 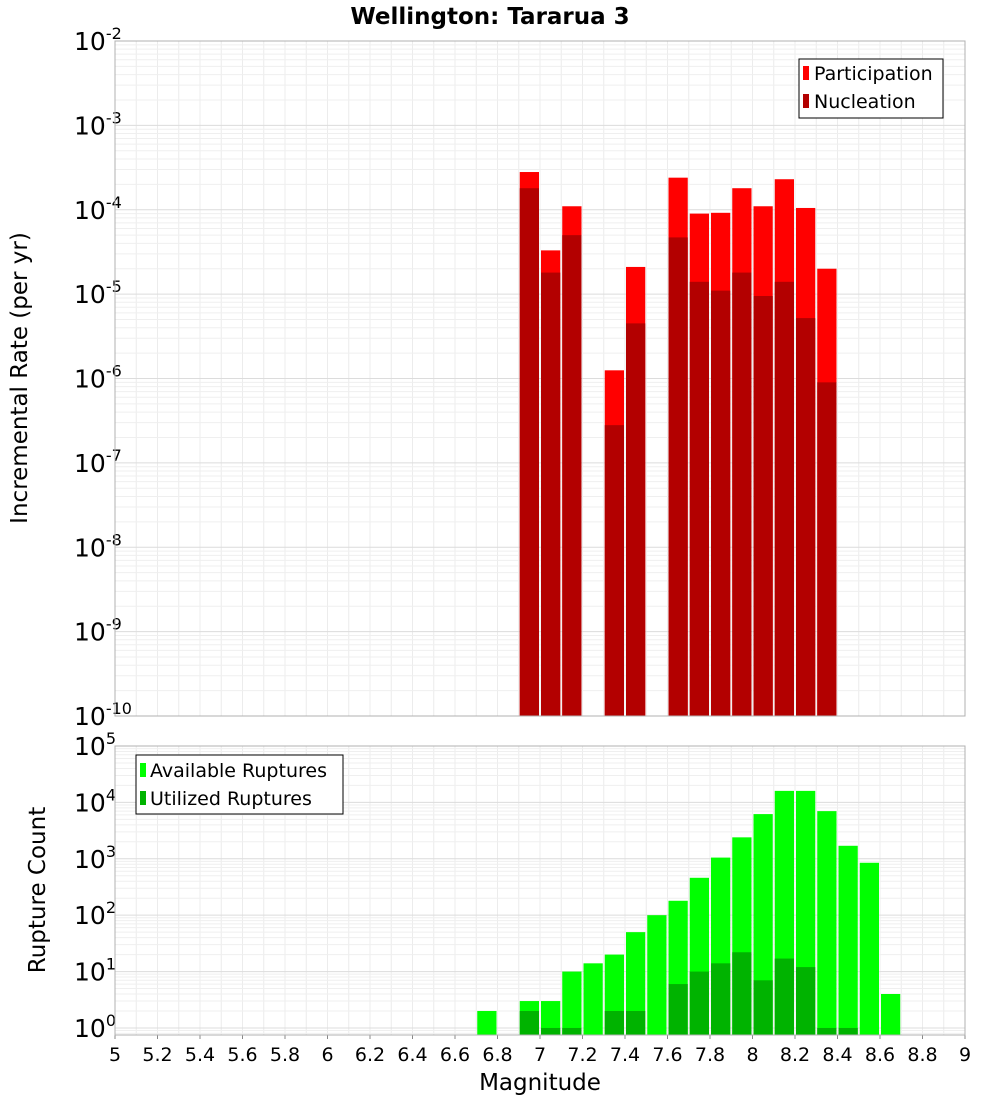 I want to click on x-tick-label: 6.4, so click(x=412, y=1055).